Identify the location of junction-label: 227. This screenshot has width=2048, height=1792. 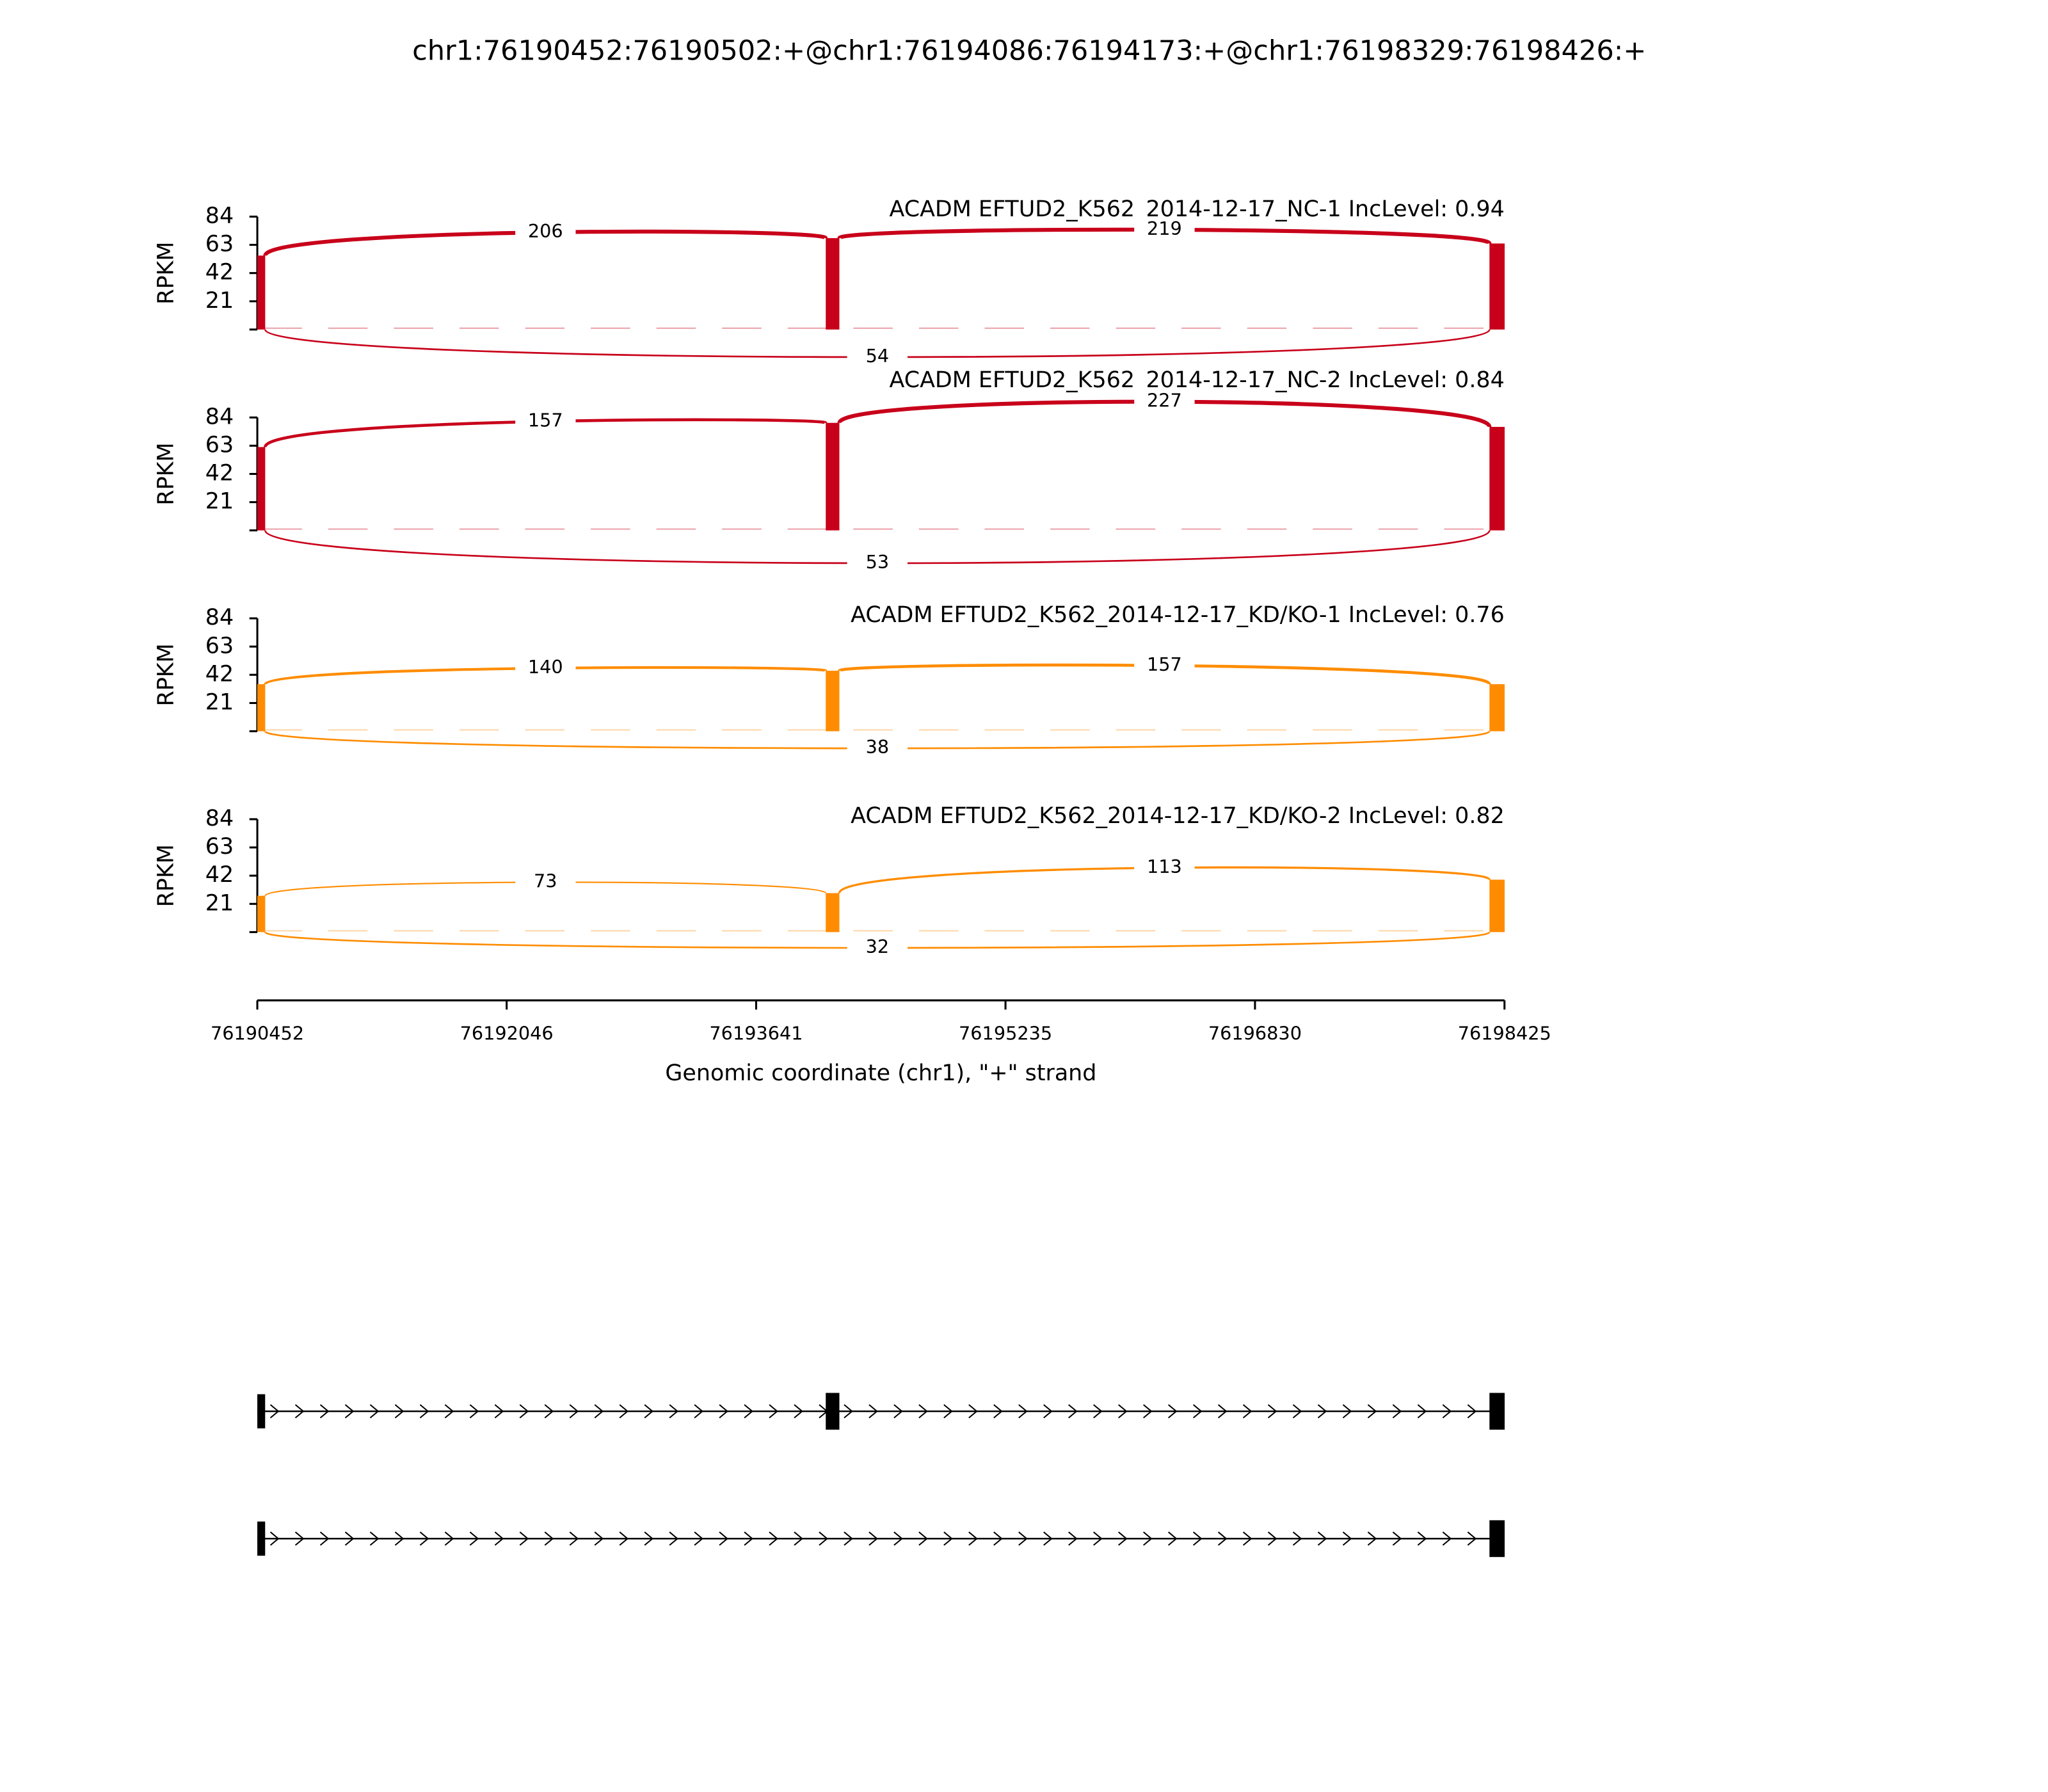
(1164, 401).